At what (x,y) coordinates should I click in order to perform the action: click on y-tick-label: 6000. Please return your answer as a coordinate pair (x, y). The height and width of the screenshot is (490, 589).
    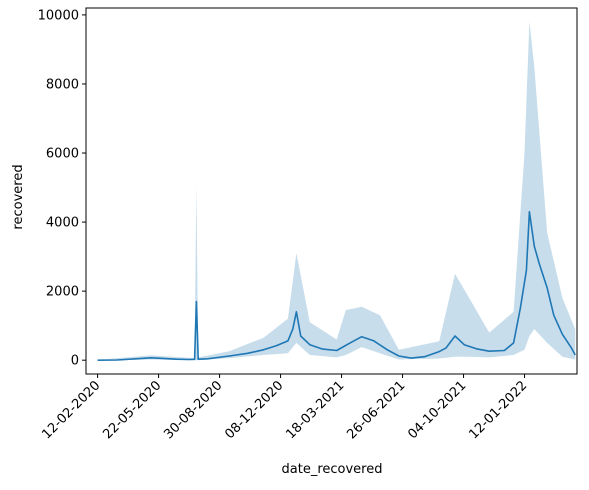
    Looking at the image, I should click on (62, 154).